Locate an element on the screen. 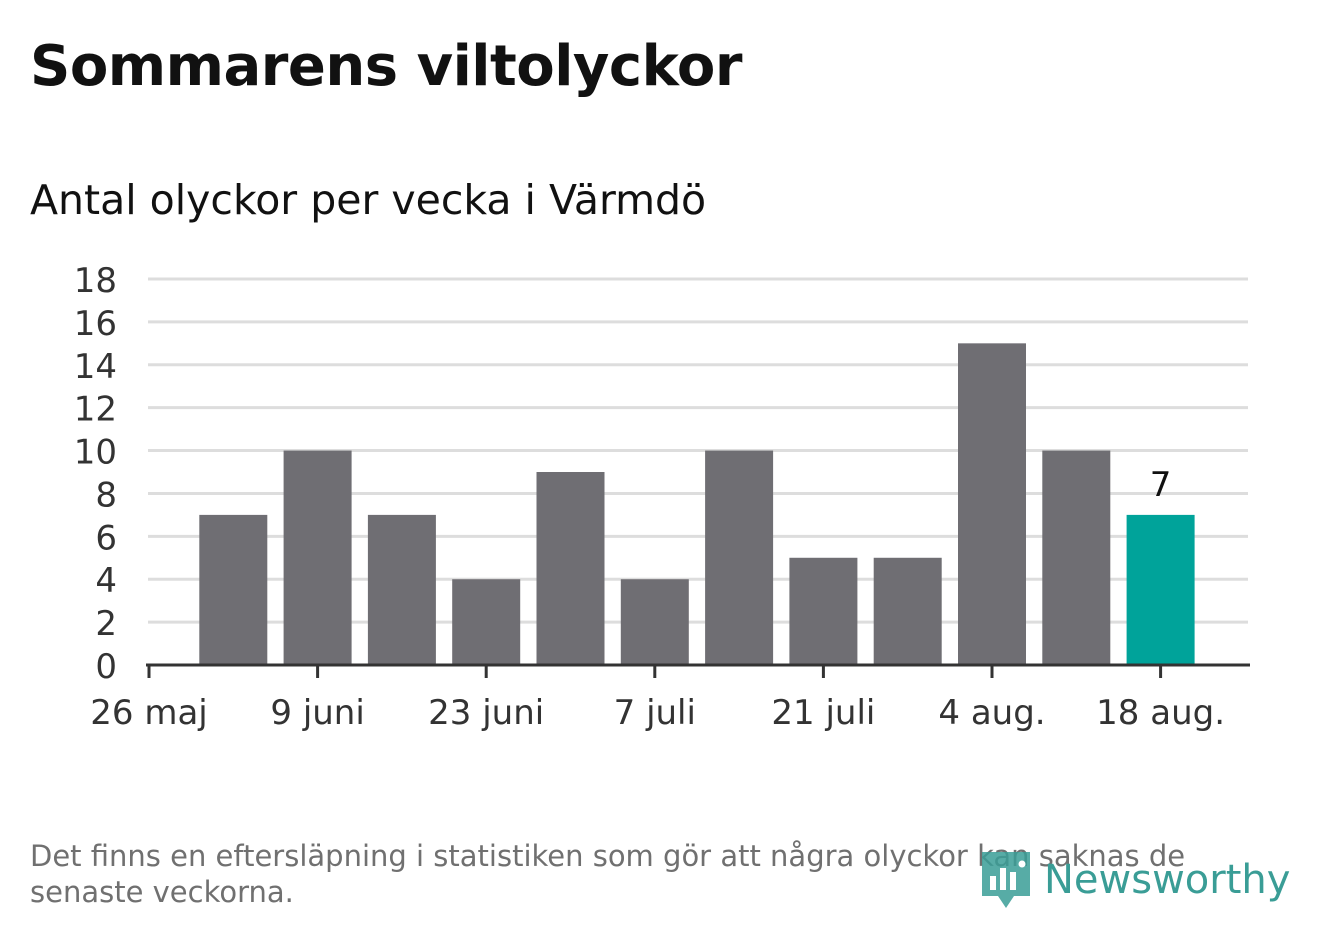 This screenshot has height=939, width=1322. data-labels: 7 is located at coordinates (1161, 485).